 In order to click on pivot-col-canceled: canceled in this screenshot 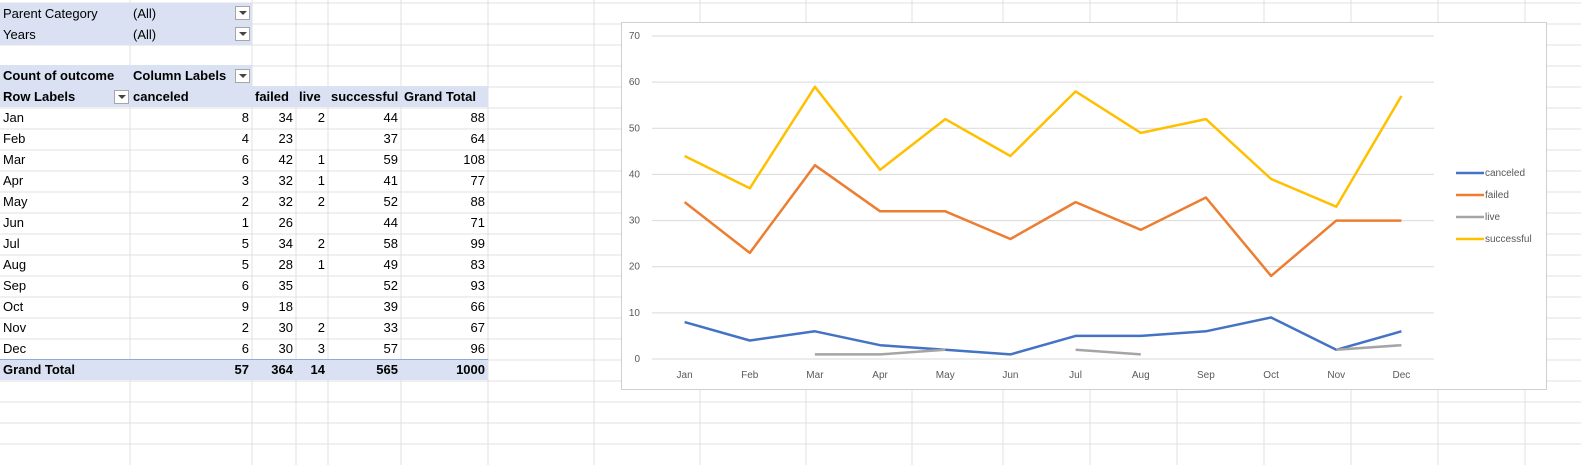, I will do `click(161, 96)`.